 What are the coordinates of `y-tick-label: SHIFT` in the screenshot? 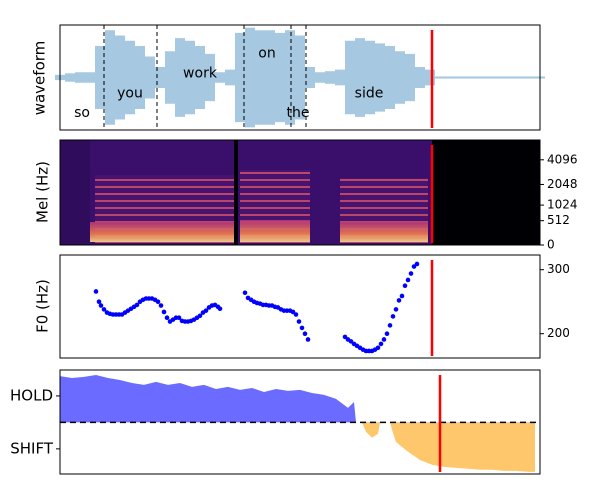 It's located at (32, 448).